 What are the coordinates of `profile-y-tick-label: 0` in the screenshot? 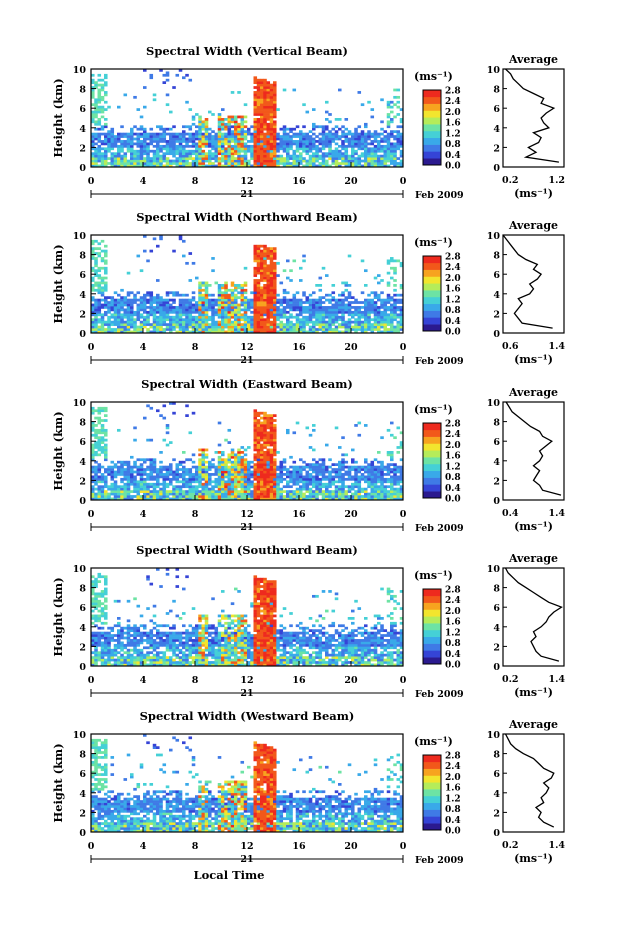 It's located at (496, 334).